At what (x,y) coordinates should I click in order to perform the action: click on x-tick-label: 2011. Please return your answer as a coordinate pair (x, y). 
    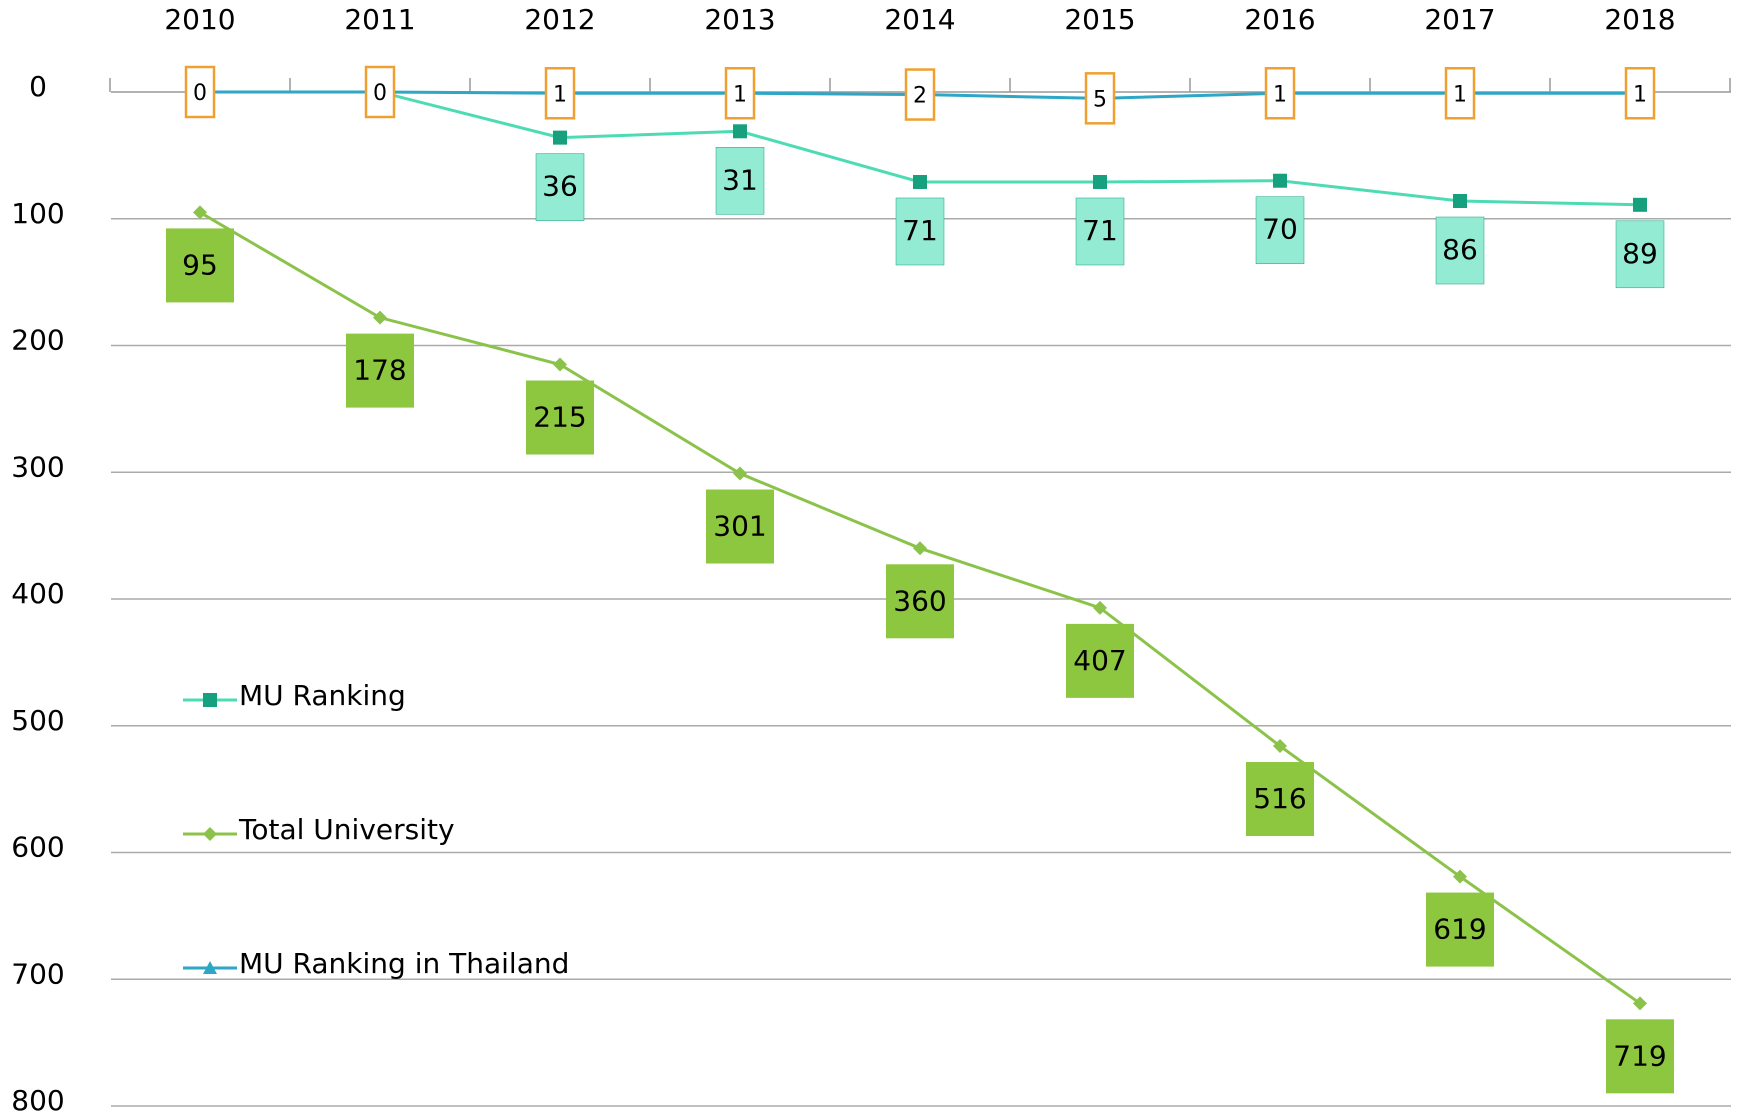
    Looking at the image, I should click on (379, 19).